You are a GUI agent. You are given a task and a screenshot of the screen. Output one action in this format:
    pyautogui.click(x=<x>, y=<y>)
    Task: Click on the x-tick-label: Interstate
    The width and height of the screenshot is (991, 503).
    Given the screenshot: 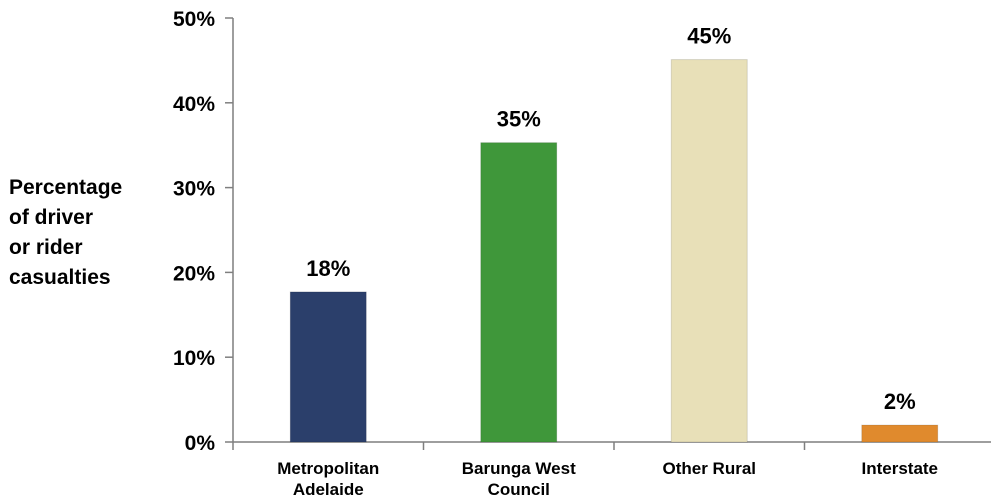 What is the action you would take?
    pyautogui.click(x=899, y=468)
    